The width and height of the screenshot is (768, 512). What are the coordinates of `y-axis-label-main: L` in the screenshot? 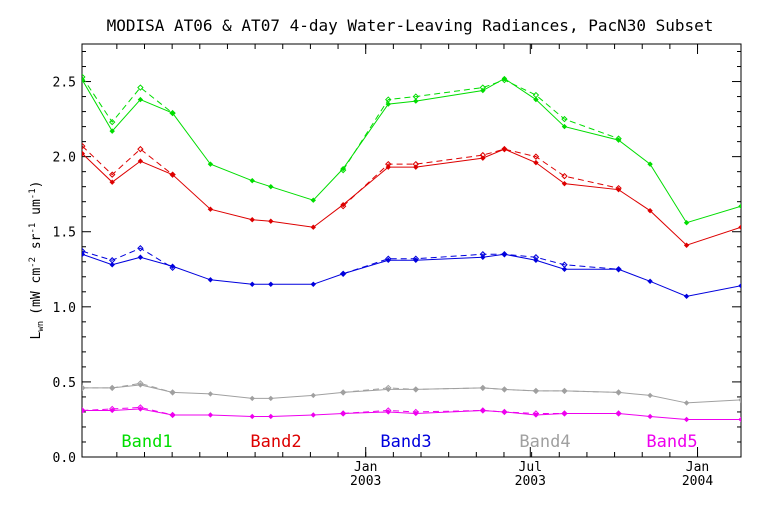 It's located at (36, 335).